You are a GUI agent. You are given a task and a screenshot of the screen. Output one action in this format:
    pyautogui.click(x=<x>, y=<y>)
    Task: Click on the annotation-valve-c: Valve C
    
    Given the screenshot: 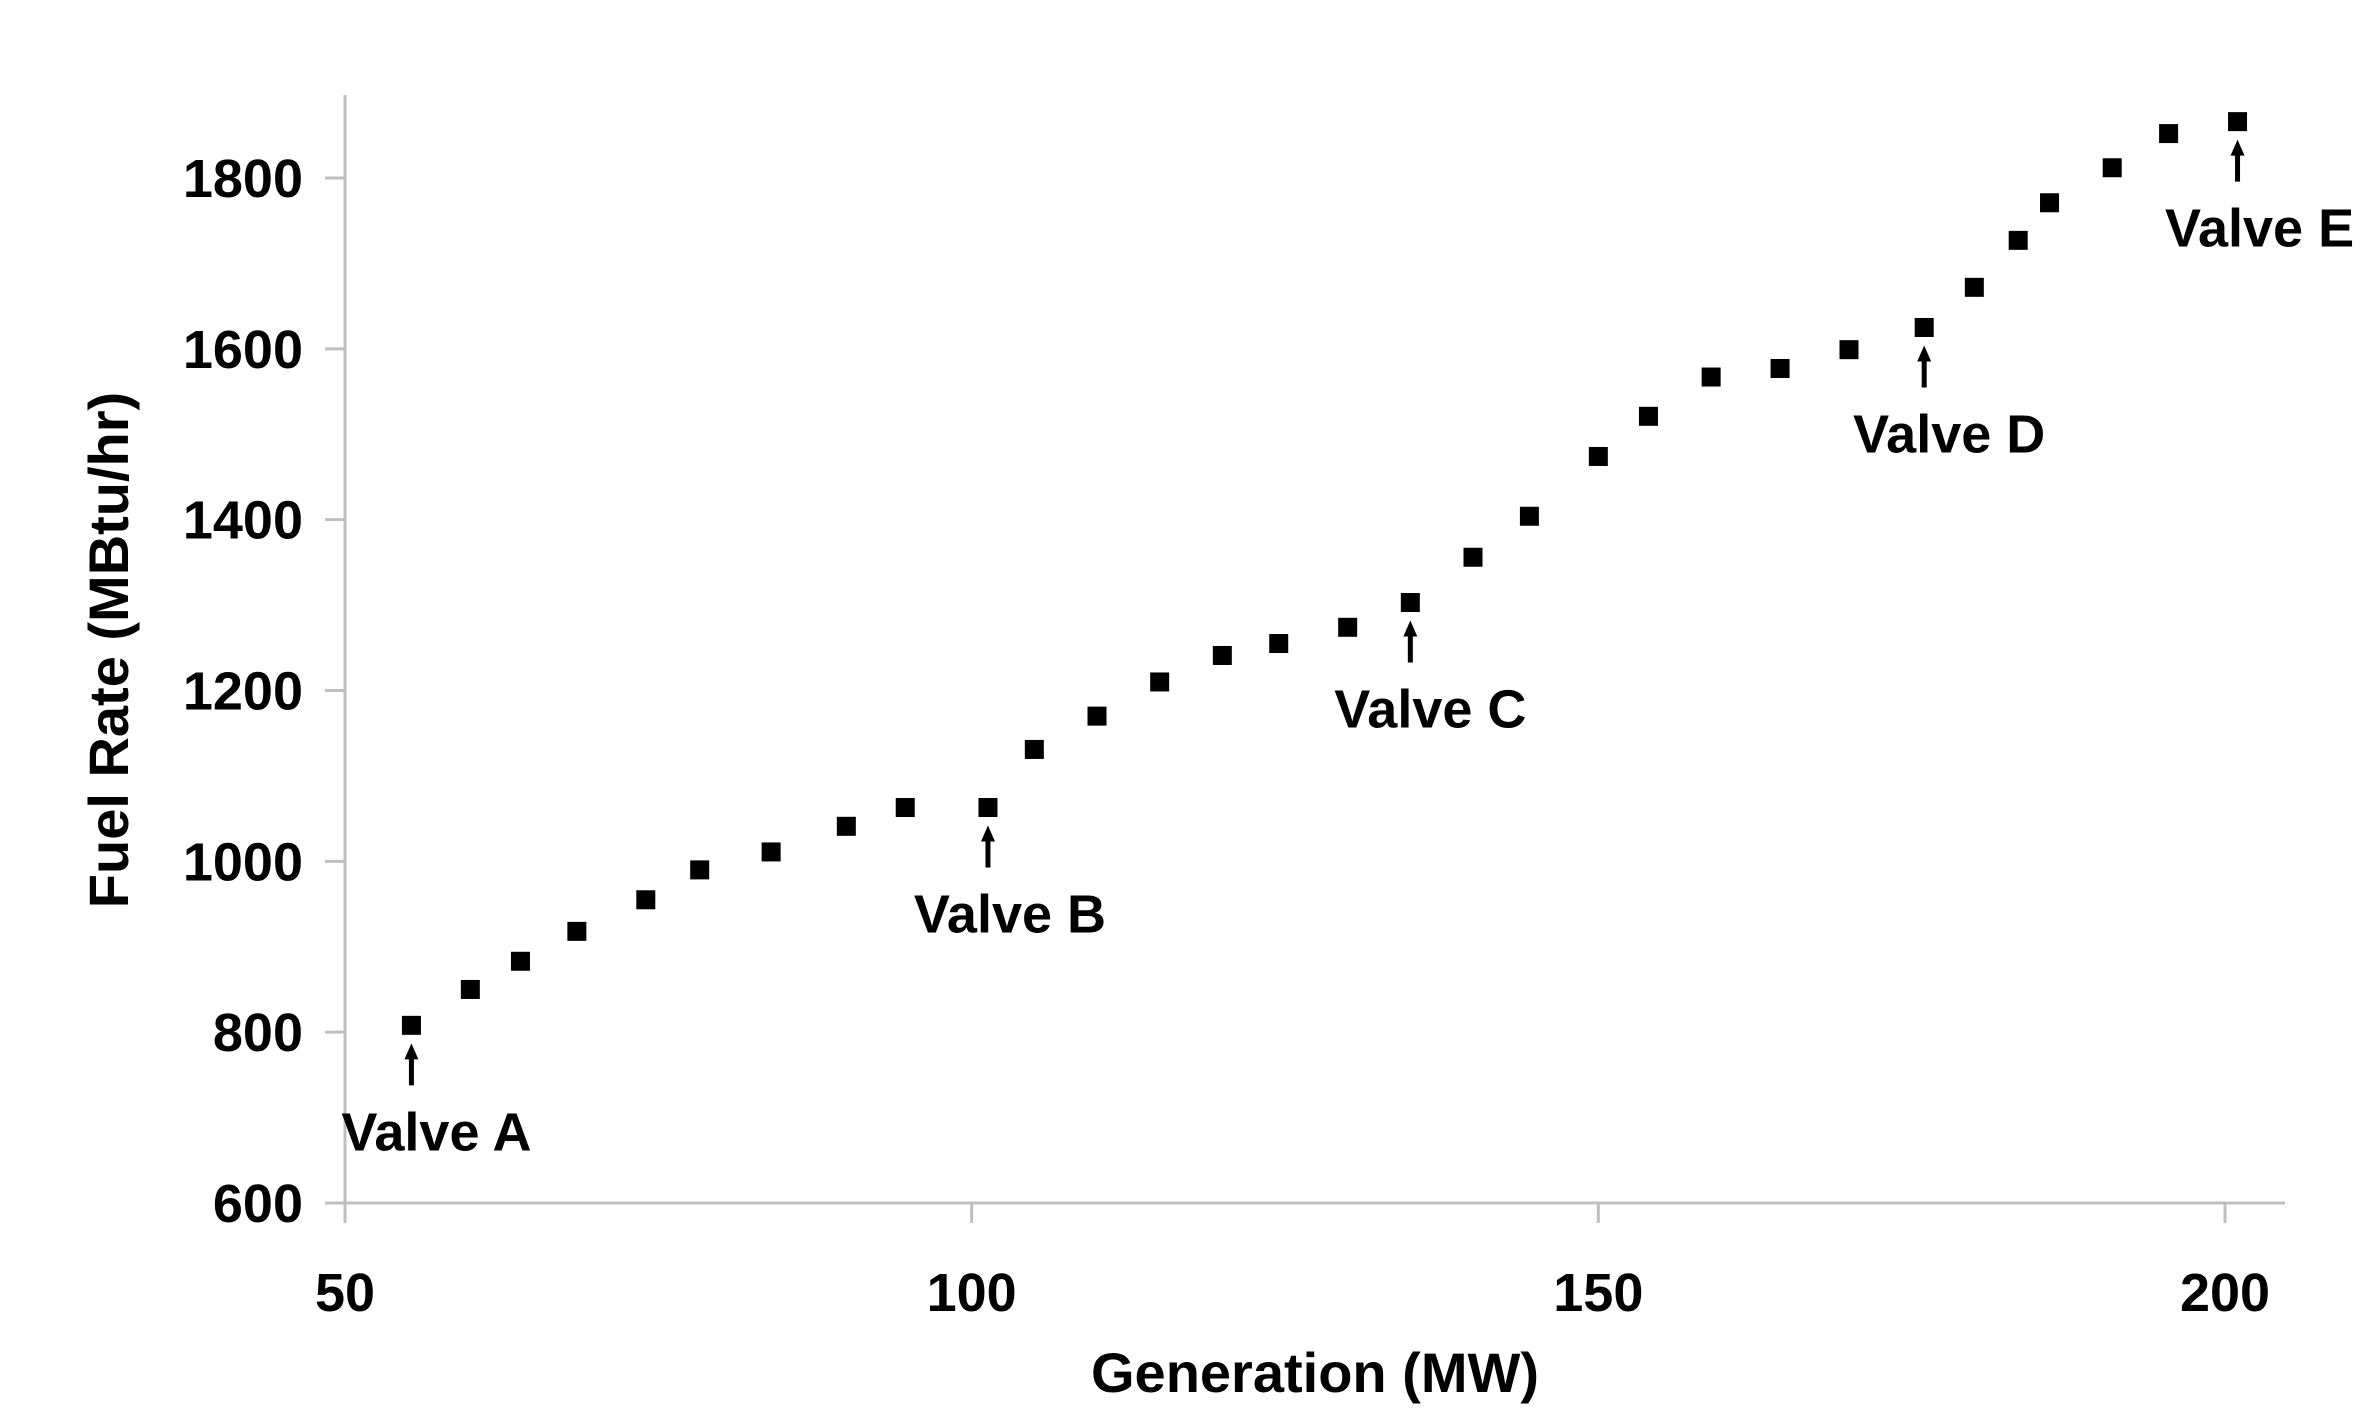 What is the action you would take?
    pyautogui.click(x=1430, y=680)
    